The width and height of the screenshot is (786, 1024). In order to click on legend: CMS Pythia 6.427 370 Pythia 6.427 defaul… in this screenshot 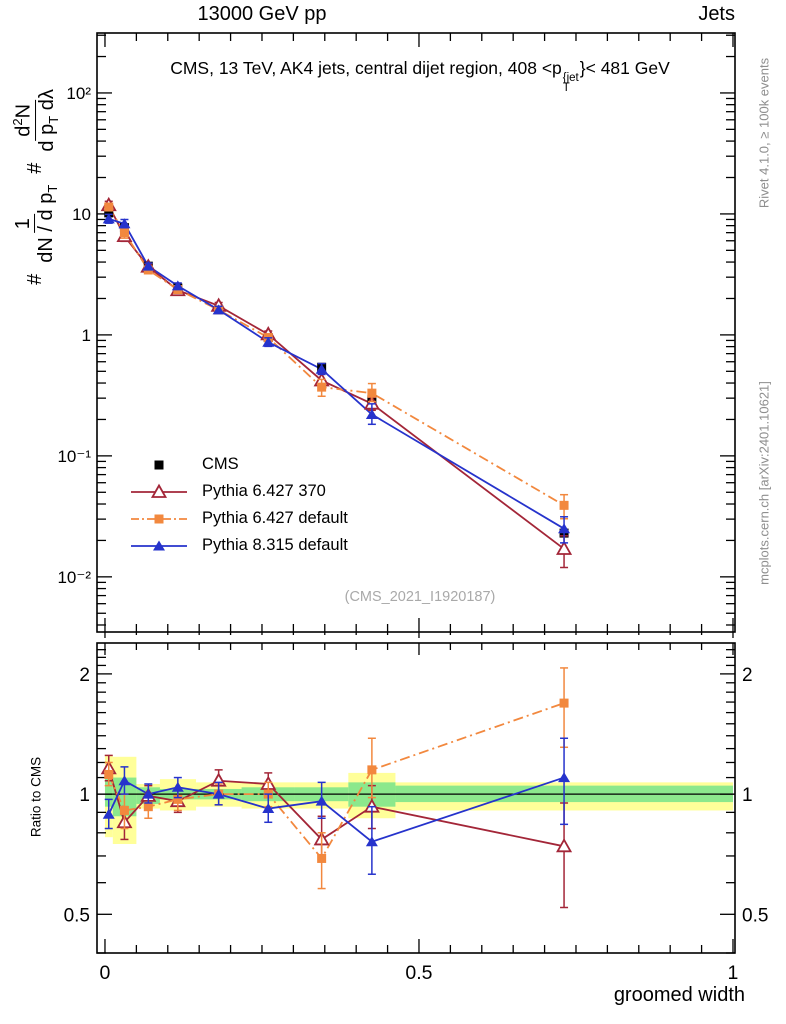, I will do `click(238, 505)`.